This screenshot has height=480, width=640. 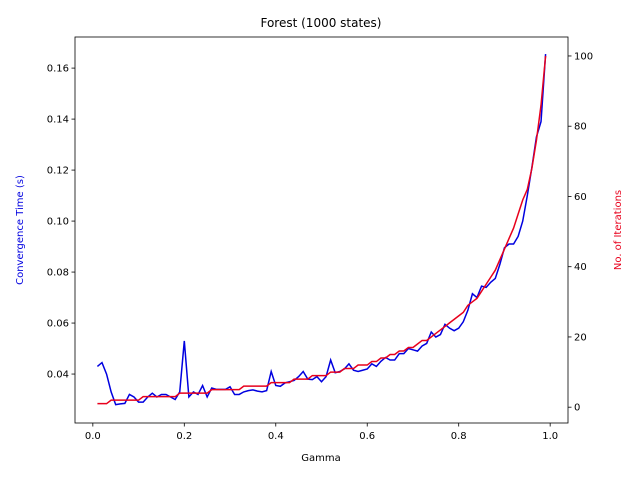 I want to click on y2-tick-label: 80, so click(x=580, y=127).